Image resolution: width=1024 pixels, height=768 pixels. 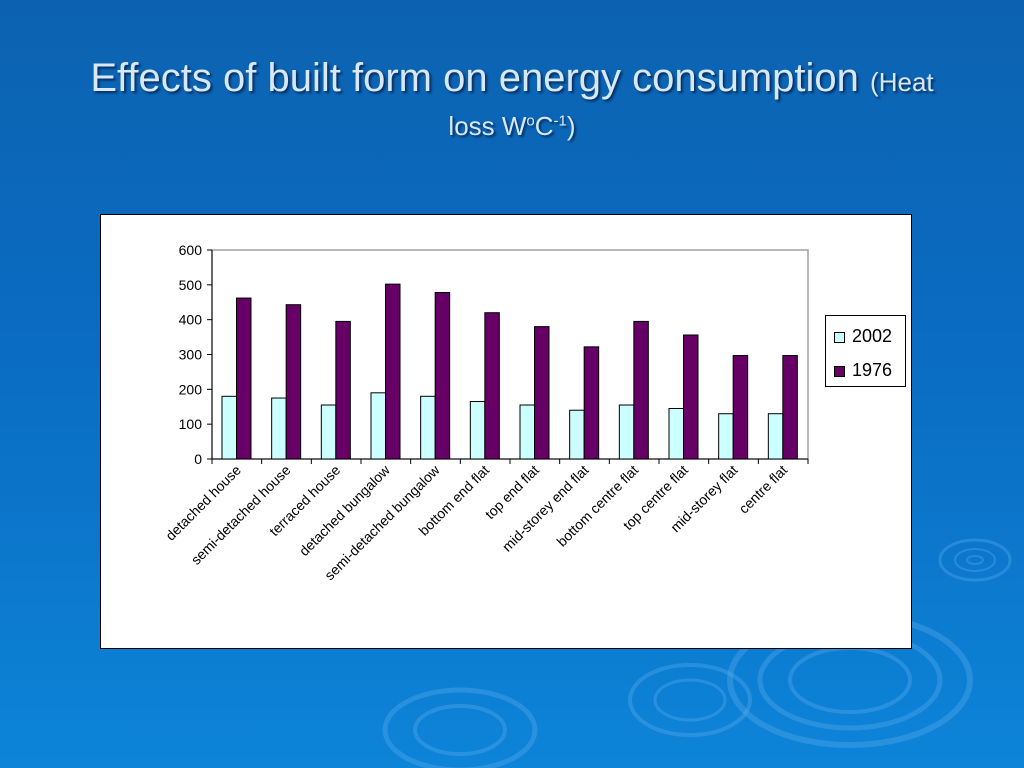 I want to click on y-tick-label: 500, so click(x=191, y=285).